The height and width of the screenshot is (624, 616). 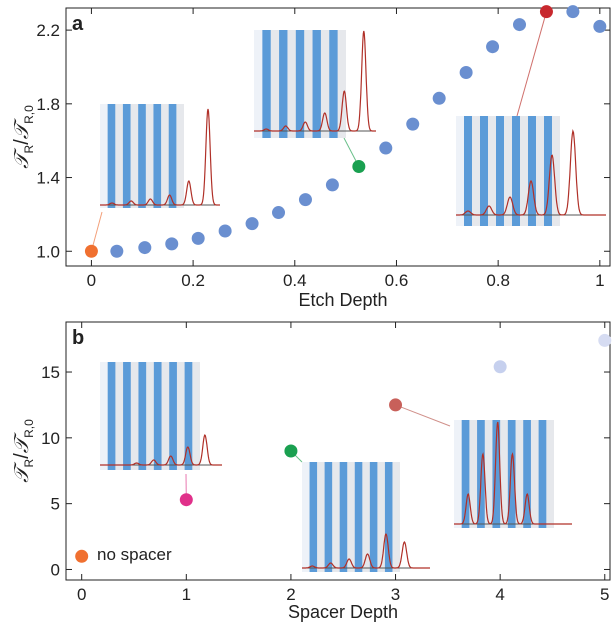 I want to click on panel-a-label: a, so click(x=78, y=24).